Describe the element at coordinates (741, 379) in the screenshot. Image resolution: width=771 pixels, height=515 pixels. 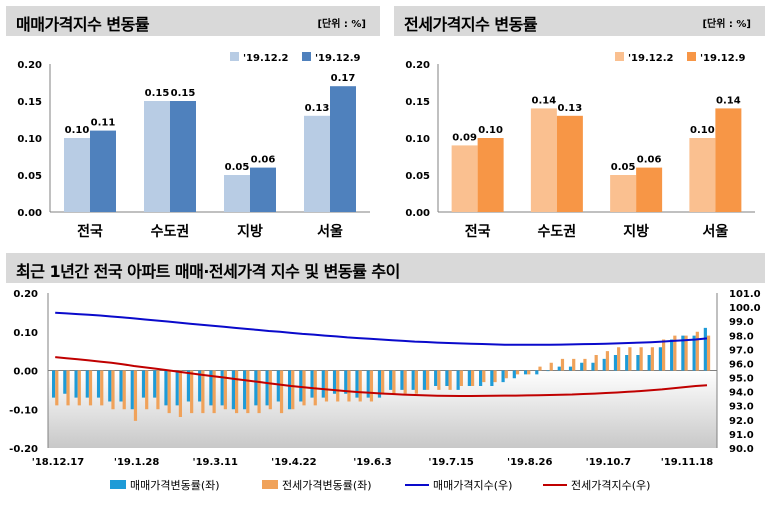
I see `right-y-tick-label: 95.0` at that location.